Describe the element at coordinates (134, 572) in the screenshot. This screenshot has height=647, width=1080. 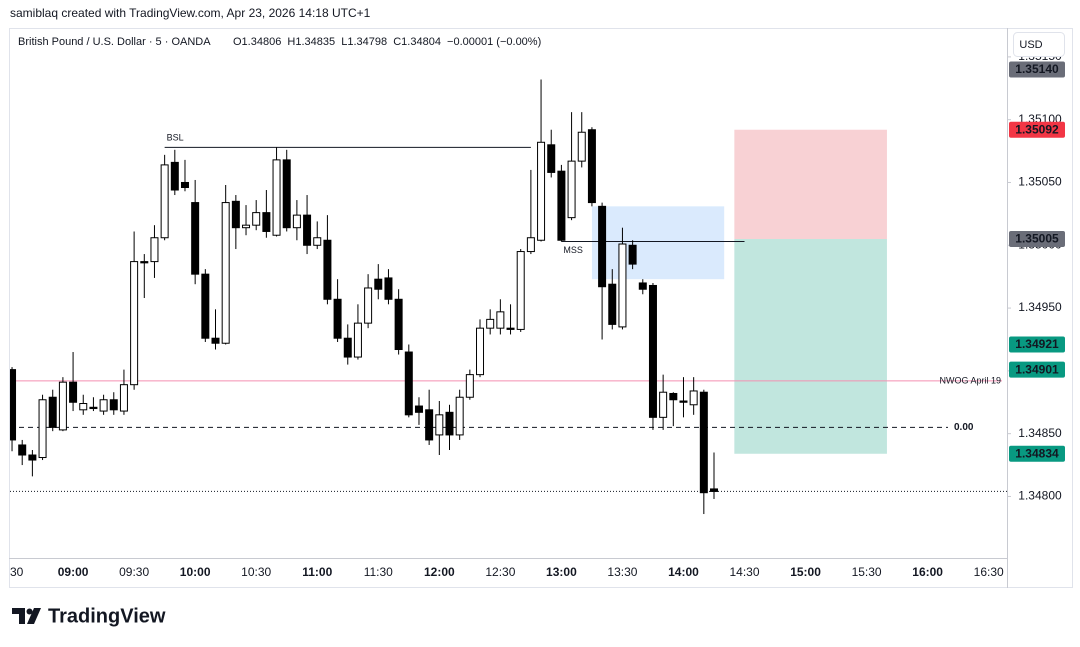
I see `x-tick-label: 09:30` at that location.